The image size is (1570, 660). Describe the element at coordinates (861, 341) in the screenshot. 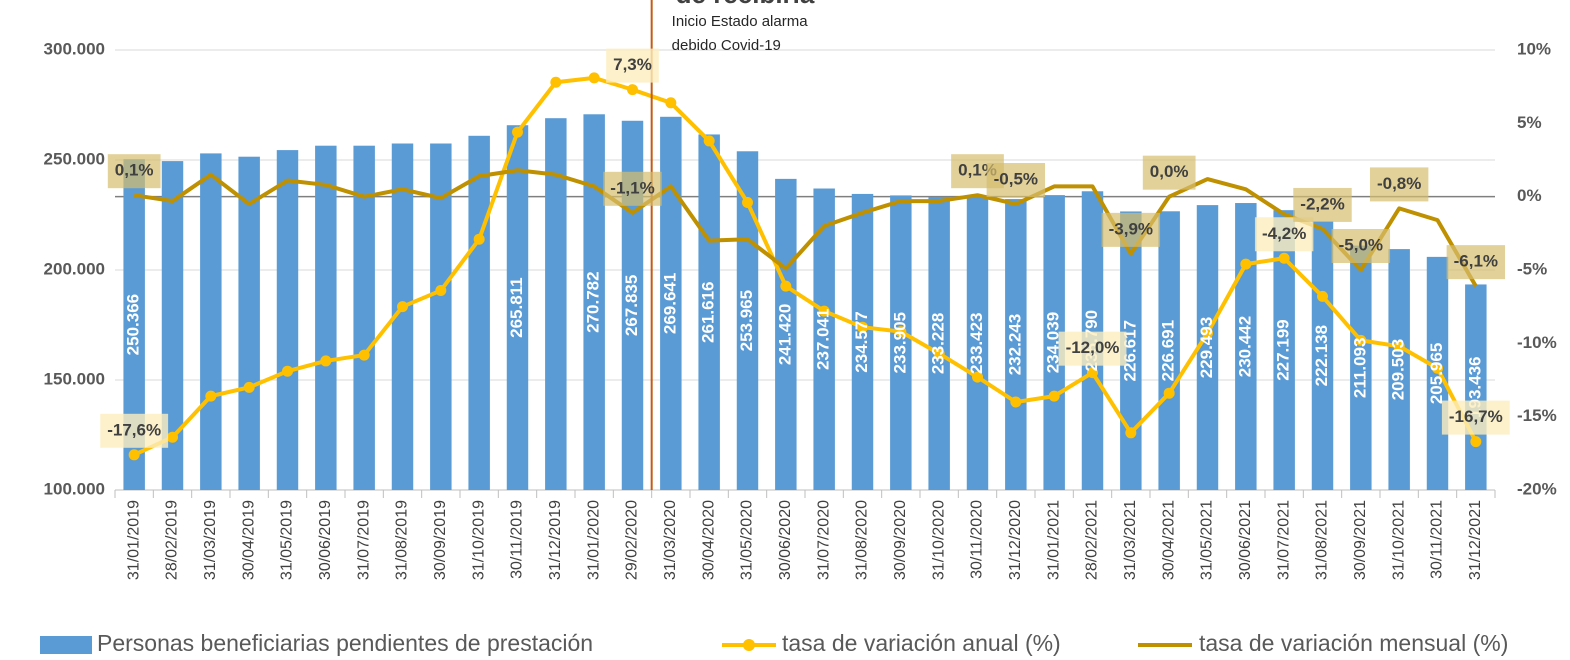

I see `bar-value-label: 234.577` at that location.